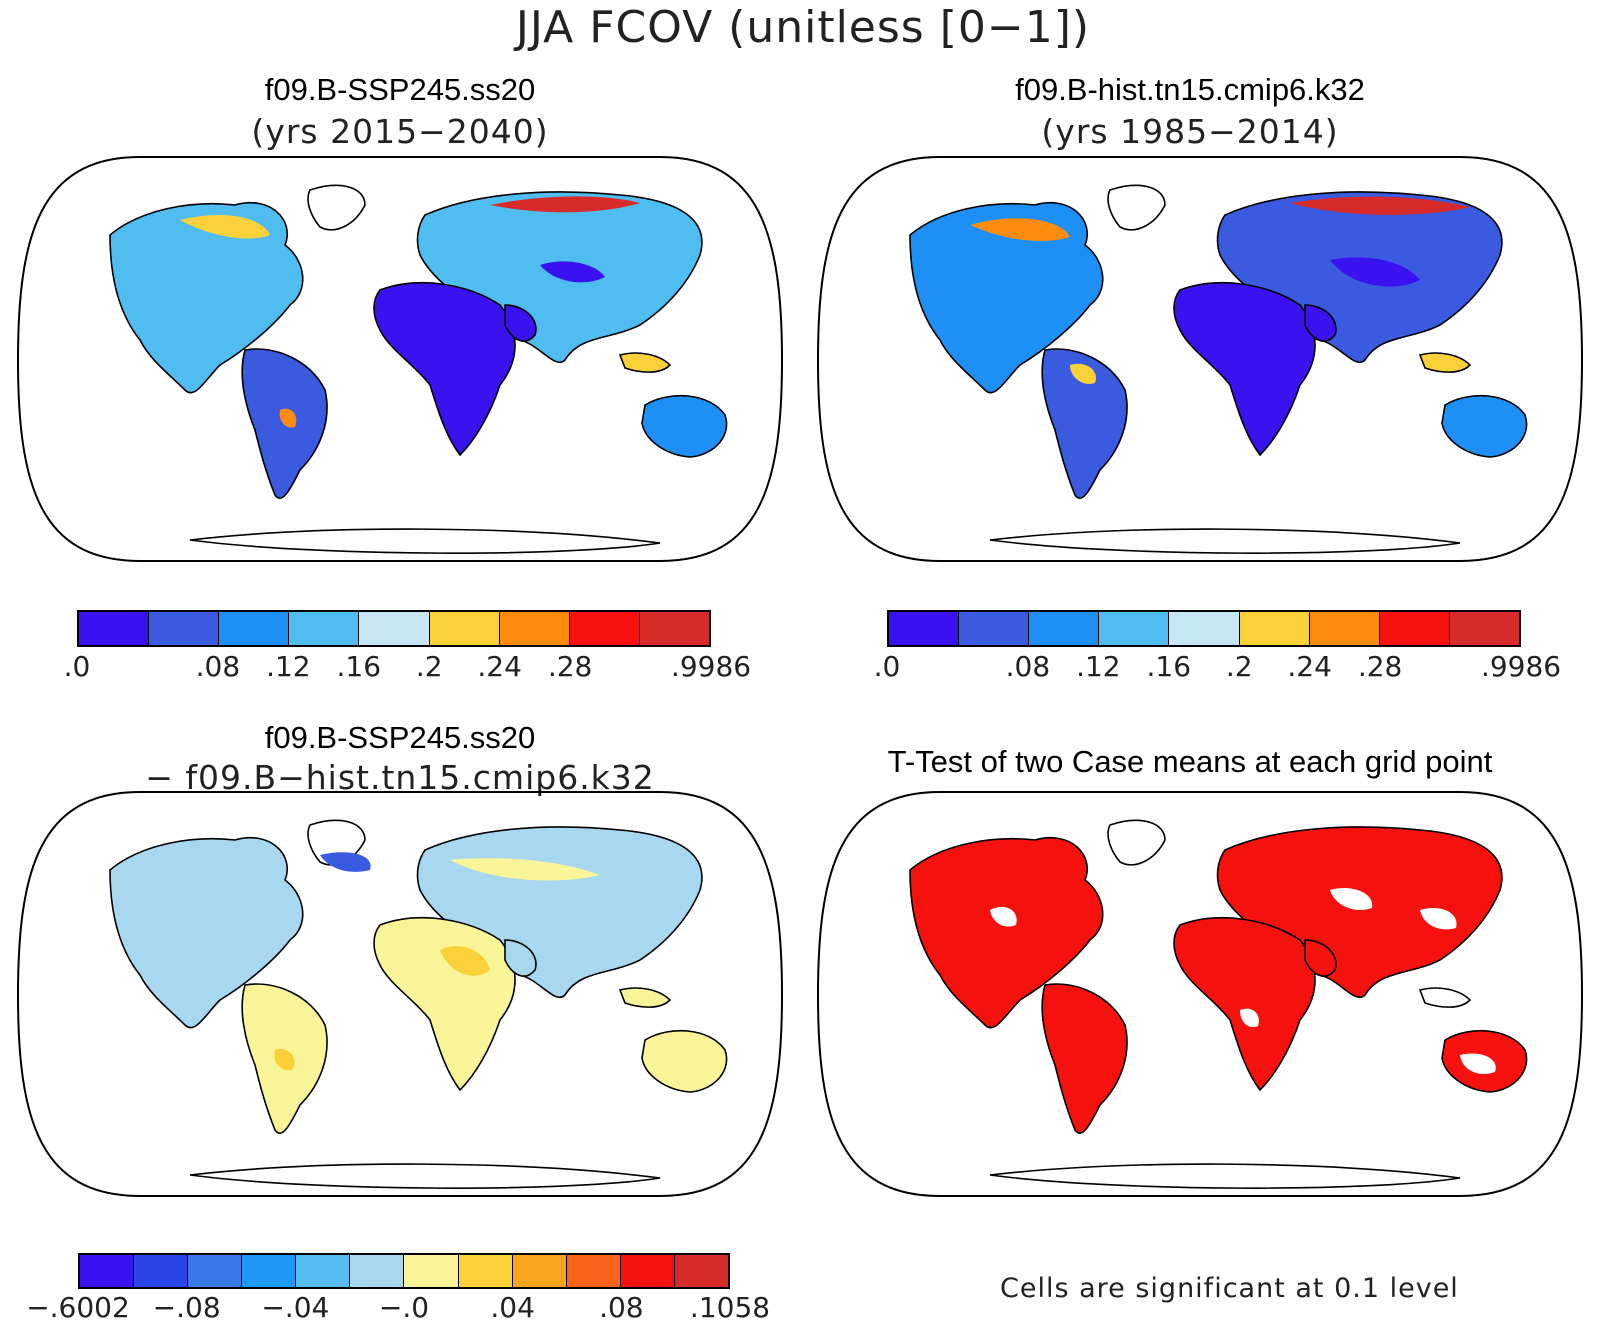 This screenshot has width=1606, height=1325. What do you see at coordinates (400, 131) in the screenshot?
I see `panel-1-subtitle: (yrs 2015−2040)` at bounding box center [400, 131].